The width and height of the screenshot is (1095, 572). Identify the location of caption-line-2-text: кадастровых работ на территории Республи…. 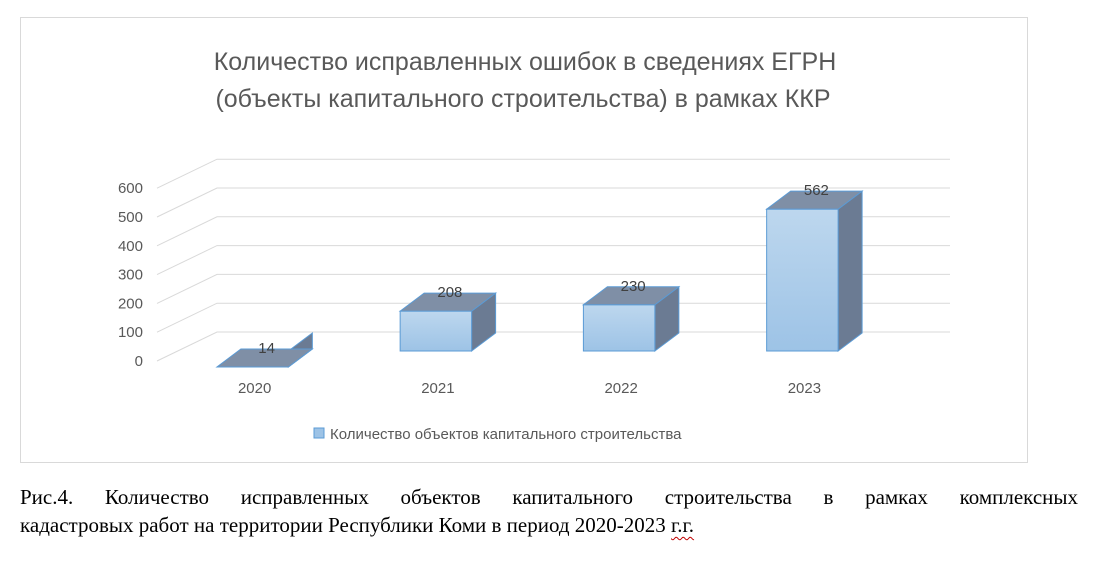
(346, 525).